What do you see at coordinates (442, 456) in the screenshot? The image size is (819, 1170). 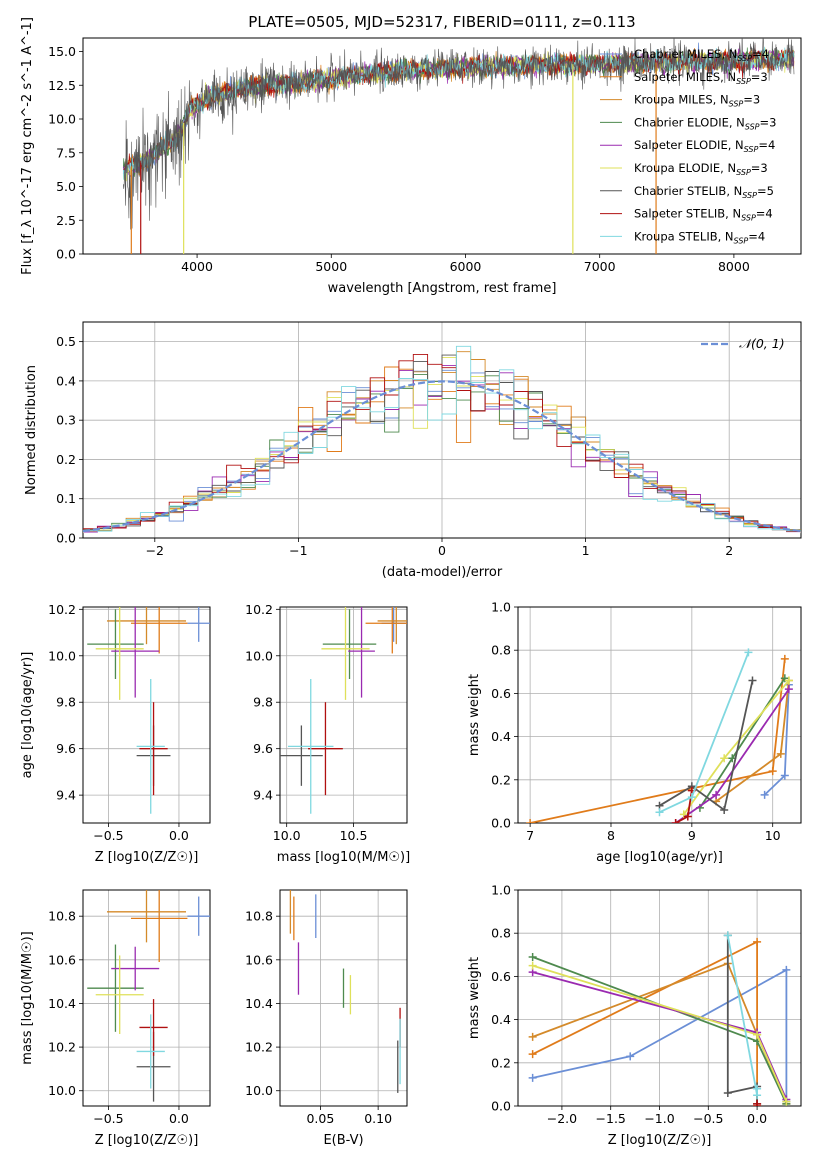 I see `normal-reference-curve` at bounding box center [442, 456].